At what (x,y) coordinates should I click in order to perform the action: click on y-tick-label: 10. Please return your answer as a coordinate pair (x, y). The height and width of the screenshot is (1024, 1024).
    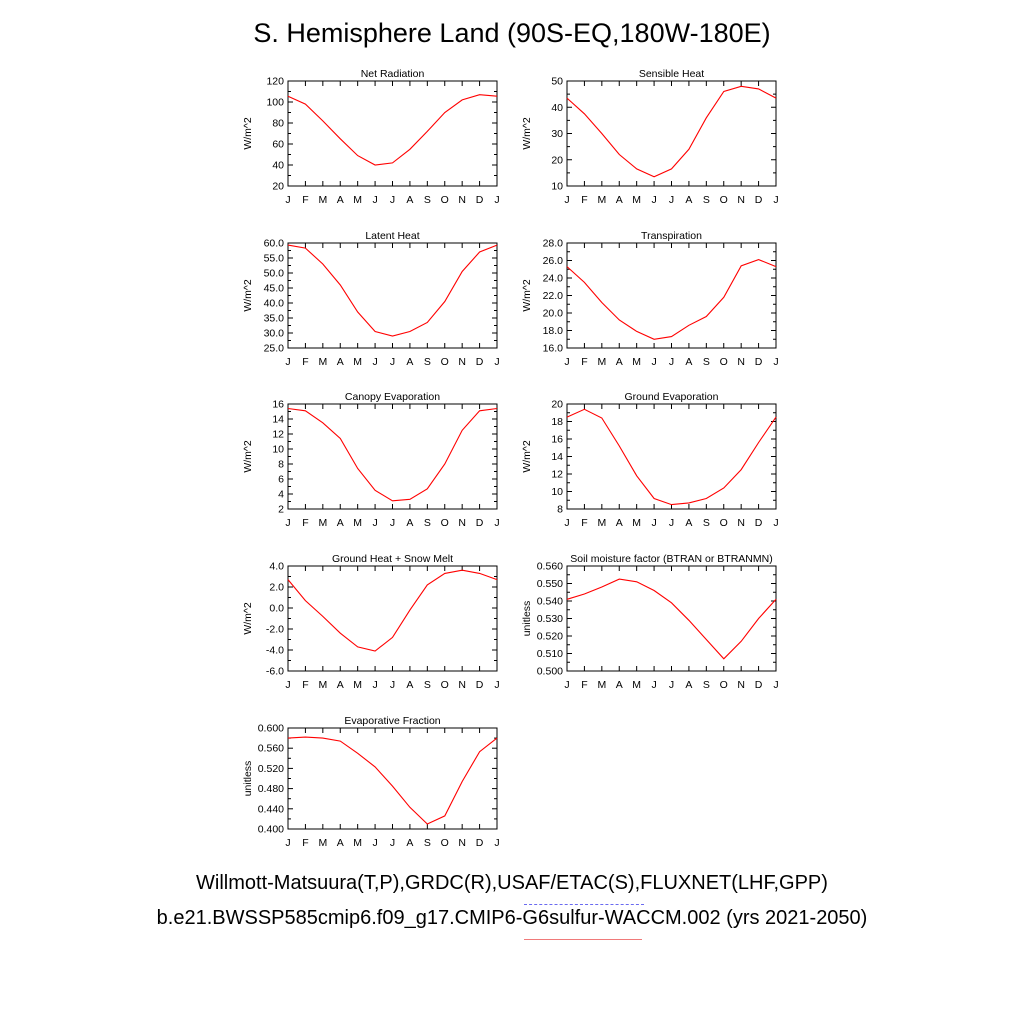
    Looking at the image, I should click on (557, 492).